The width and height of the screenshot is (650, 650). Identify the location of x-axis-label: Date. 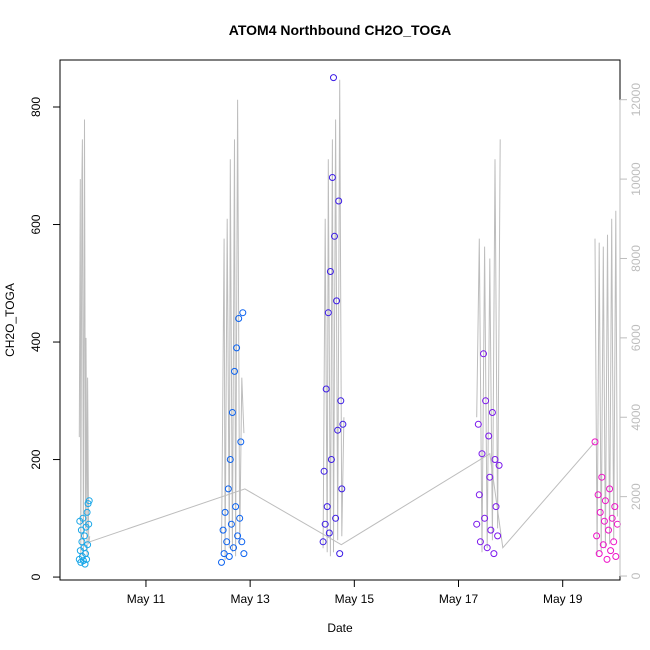
(340, 628).